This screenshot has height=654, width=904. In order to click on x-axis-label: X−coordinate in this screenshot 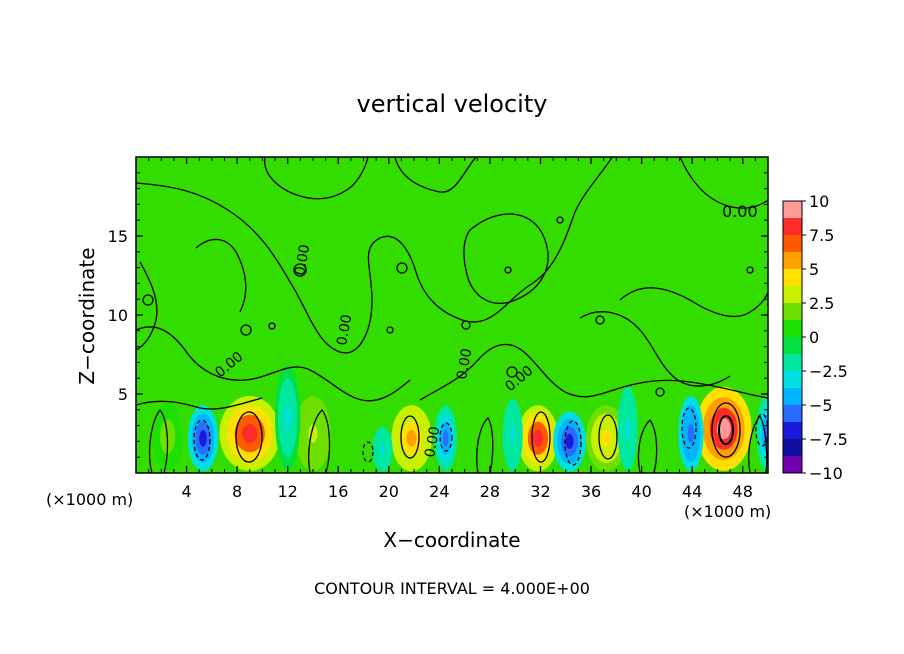, I will do `click(451, 540)`.